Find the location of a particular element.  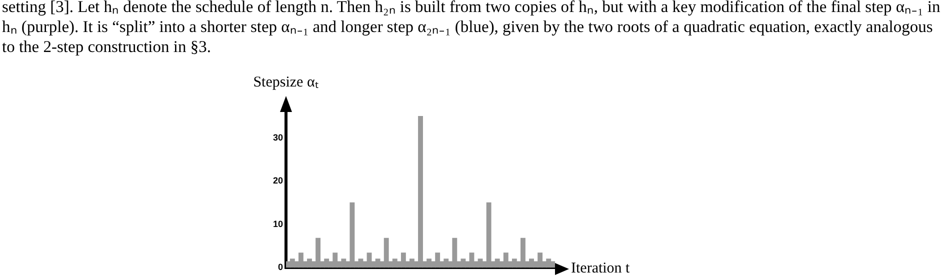

y-axis-title: Stepsize αₜ is located at coordinates (286, 82).